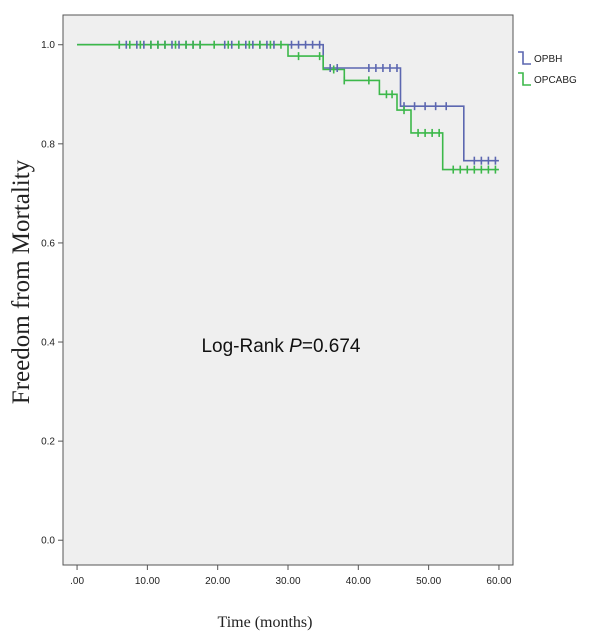  I want to click on y-tick-label: 0.2, so click(48, 442).